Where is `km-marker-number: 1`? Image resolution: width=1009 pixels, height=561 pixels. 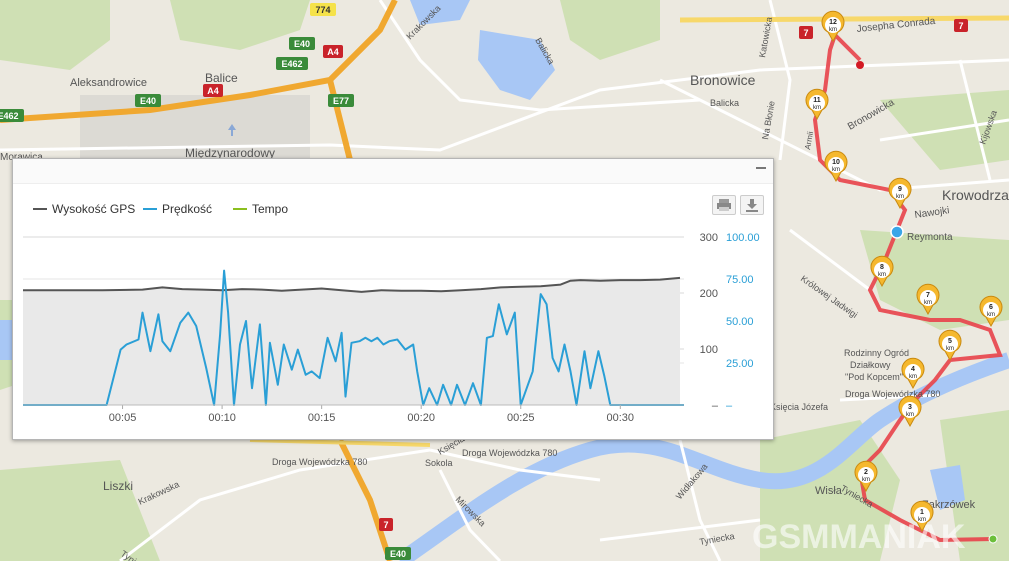 km-marker-number: 1 is located at coordinates (922, 512).